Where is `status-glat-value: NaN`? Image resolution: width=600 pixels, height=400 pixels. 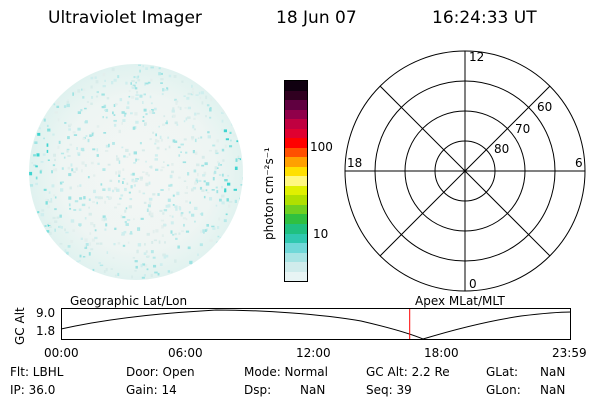 status-glat-value: NaN is located at coordinates (553, 372).